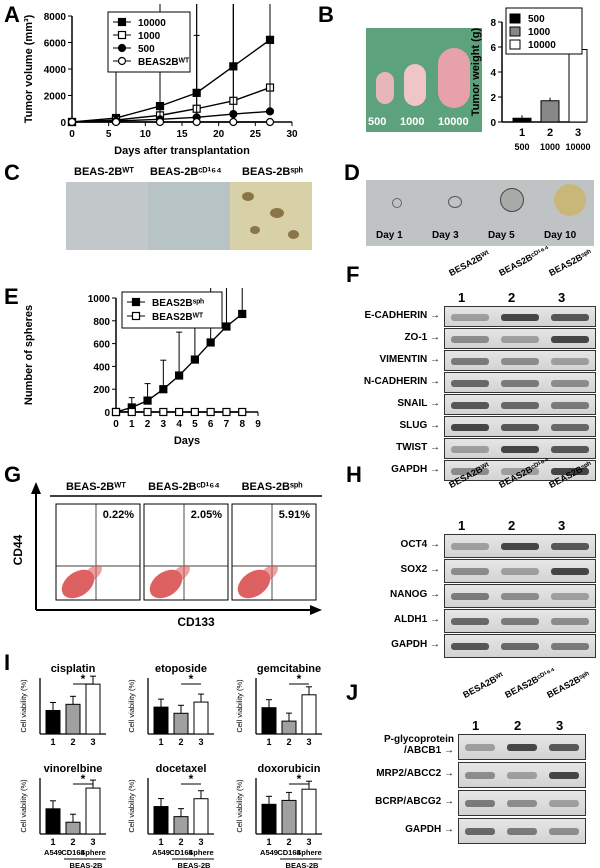 This screenshot has height=868, width=600. I want to click on panel-letter-a: A, so click(12, 14).